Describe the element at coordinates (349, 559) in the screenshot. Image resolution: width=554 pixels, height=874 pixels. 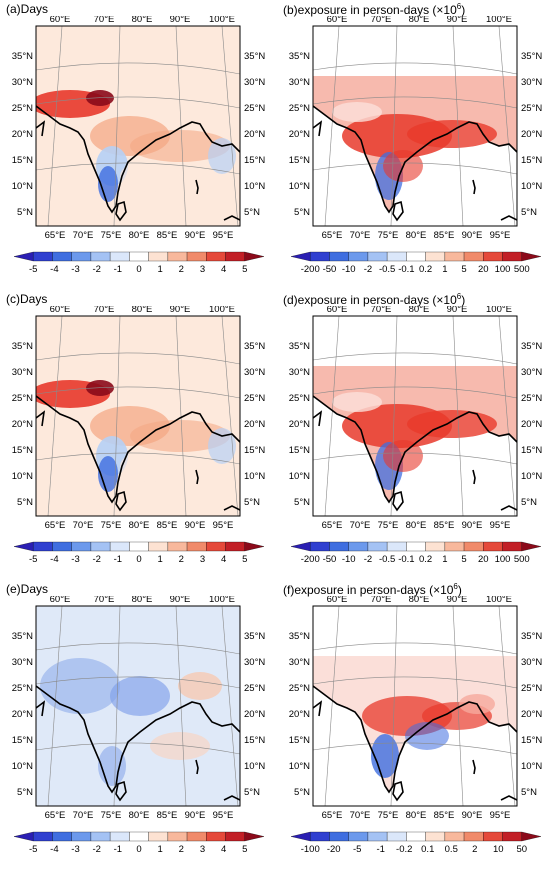
I see `colorbar-label: -10` at that location.